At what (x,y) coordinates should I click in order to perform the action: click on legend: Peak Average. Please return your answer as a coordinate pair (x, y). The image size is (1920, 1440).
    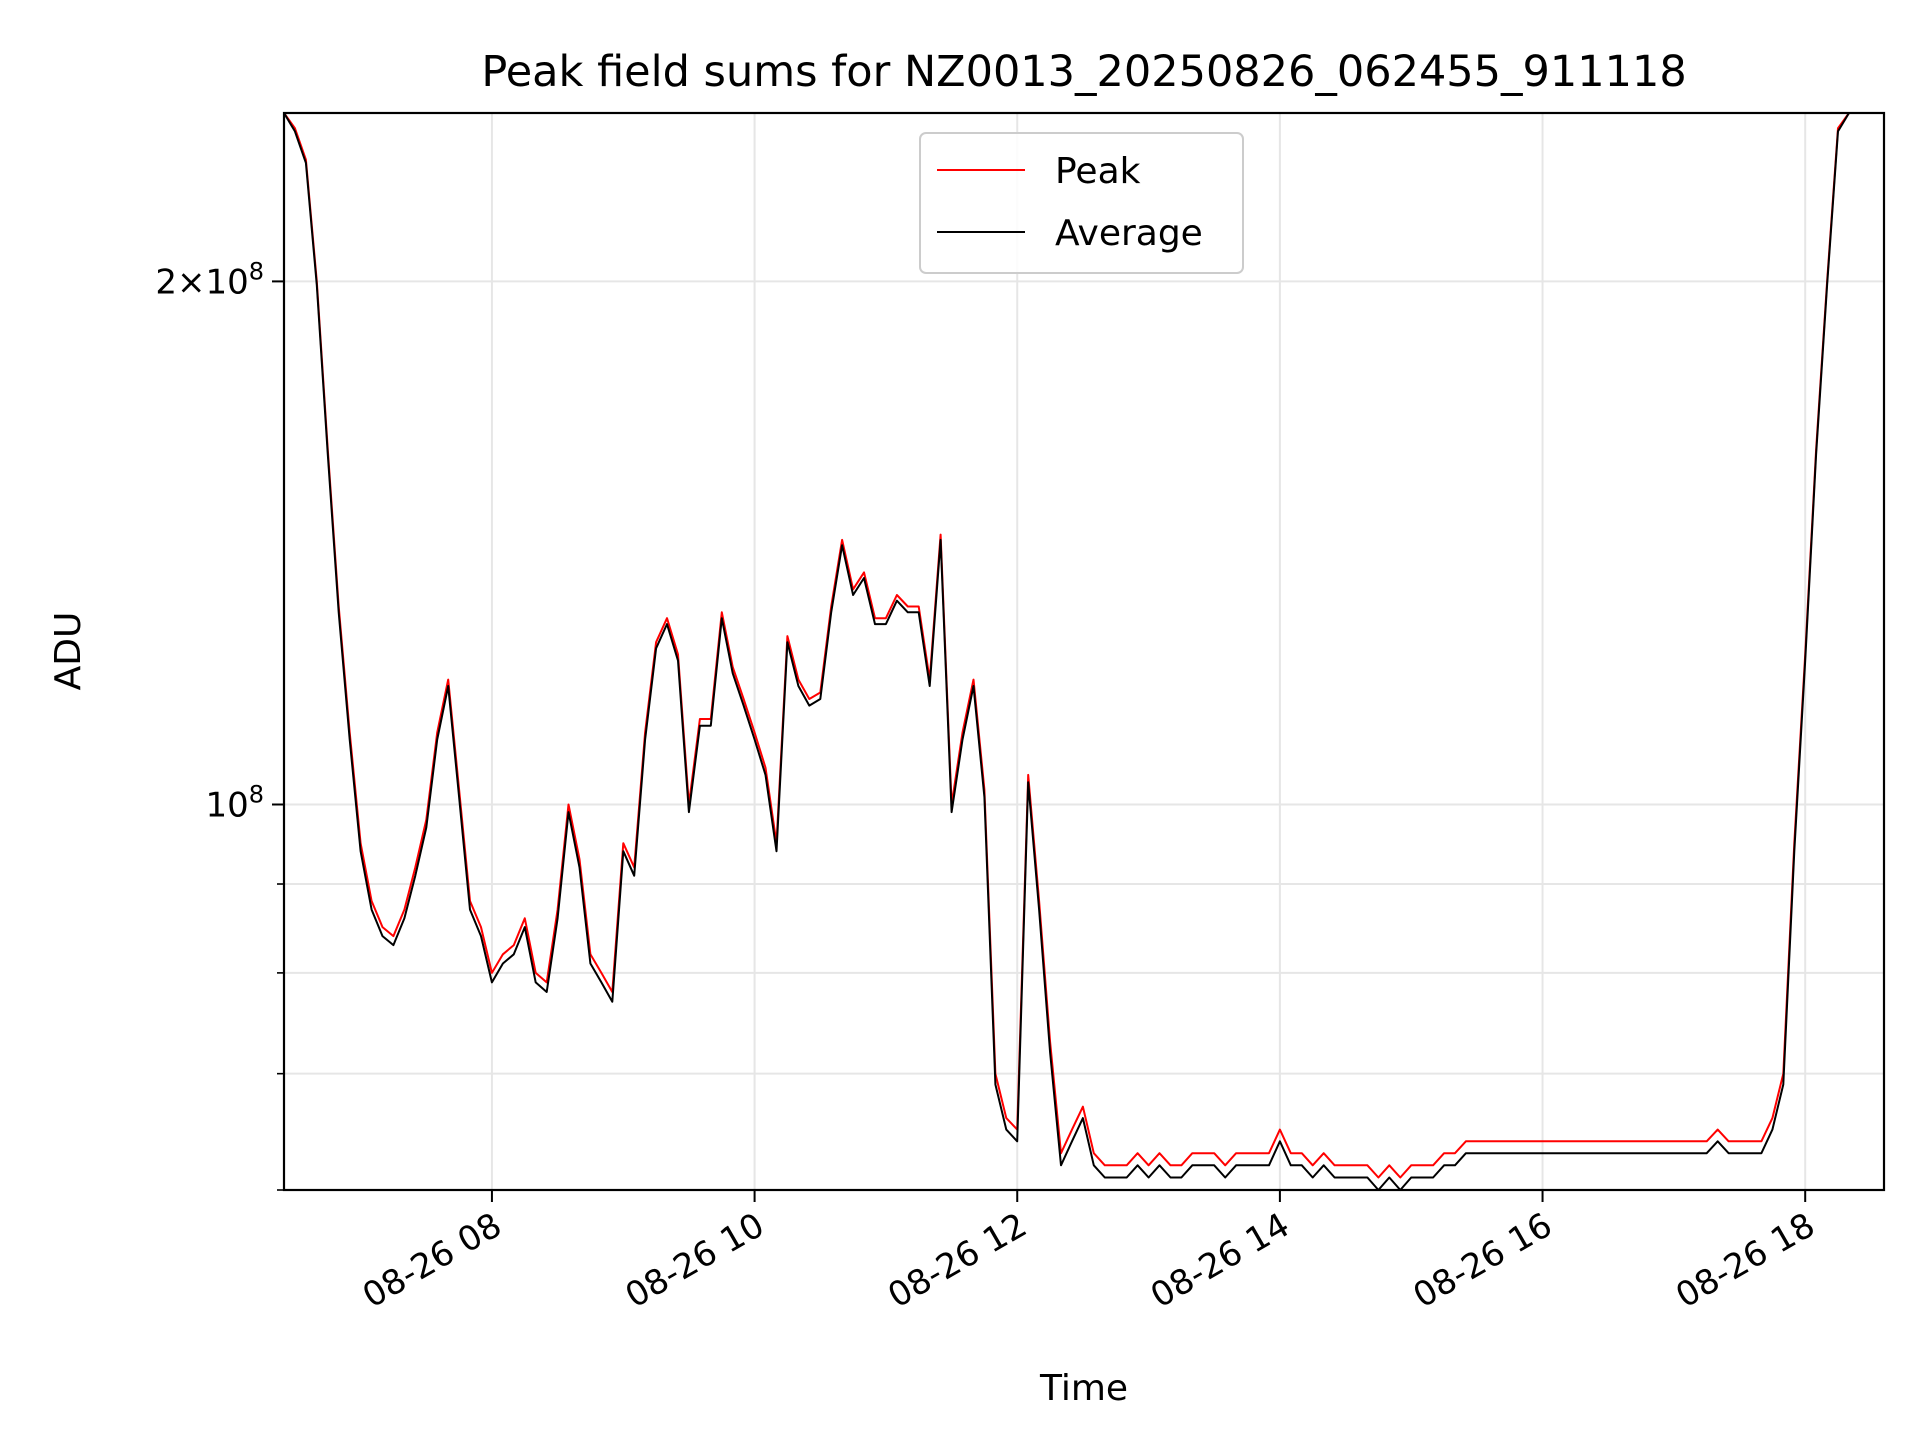
    Looking at the image, I should click on (1081, 203).